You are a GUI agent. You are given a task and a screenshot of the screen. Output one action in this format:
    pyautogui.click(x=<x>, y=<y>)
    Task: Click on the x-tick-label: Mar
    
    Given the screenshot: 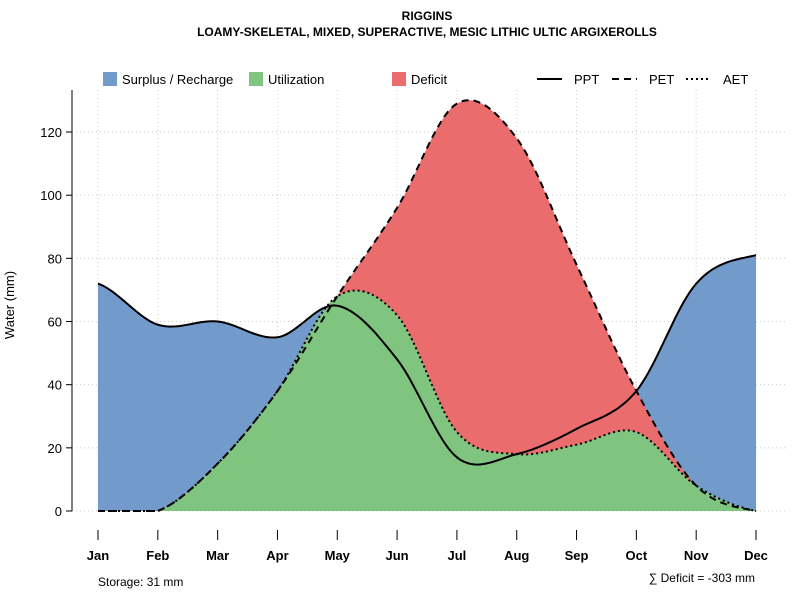 What is the action you would take?
    pyautogui.click(x=217, y=555)
    